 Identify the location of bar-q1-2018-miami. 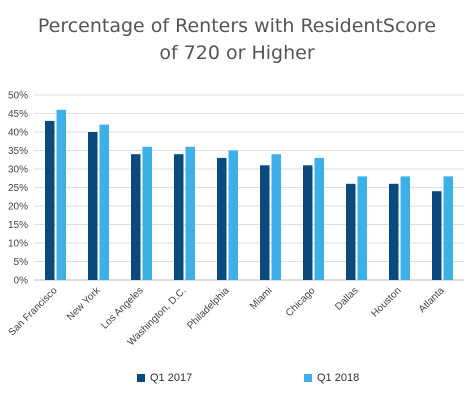
(276, 217).